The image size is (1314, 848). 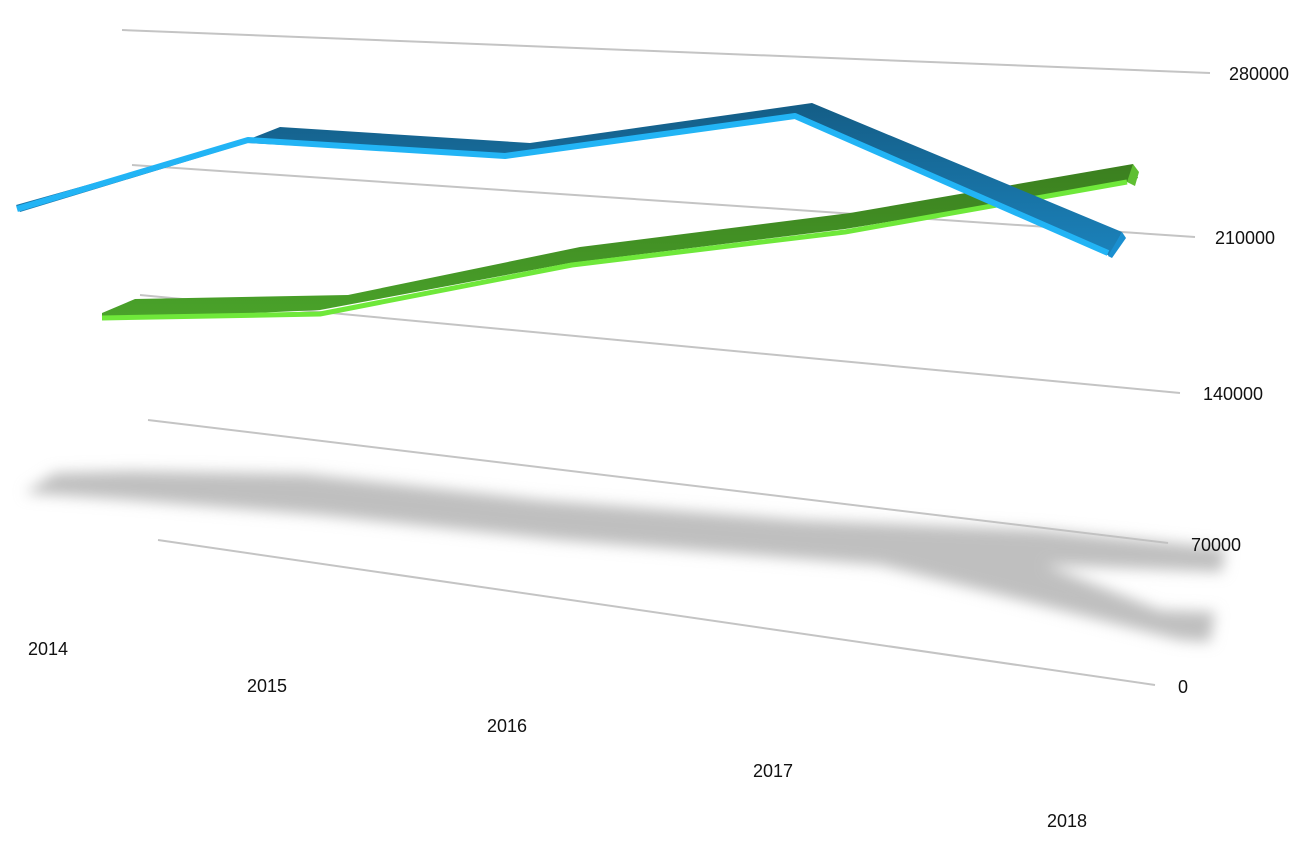 I want to click on x-tick-label: 2017, so click(x=773, y=771).